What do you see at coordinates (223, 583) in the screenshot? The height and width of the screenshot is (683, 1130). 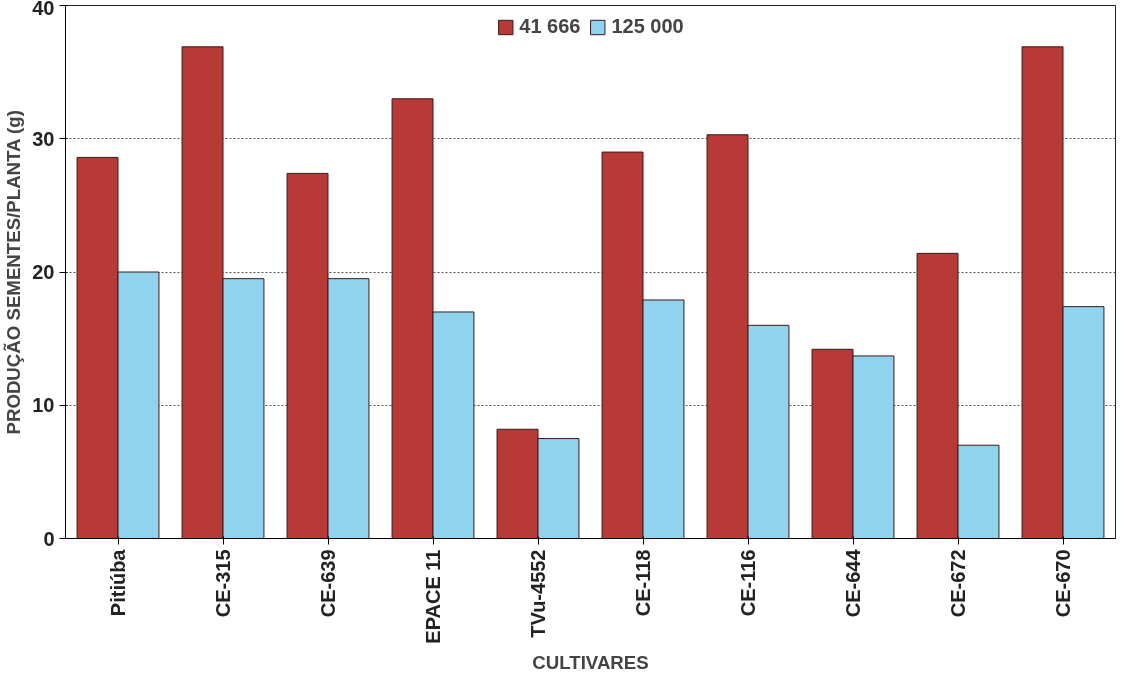 I see `x-tick-label: CE-315` at bounding box center [223, 583].